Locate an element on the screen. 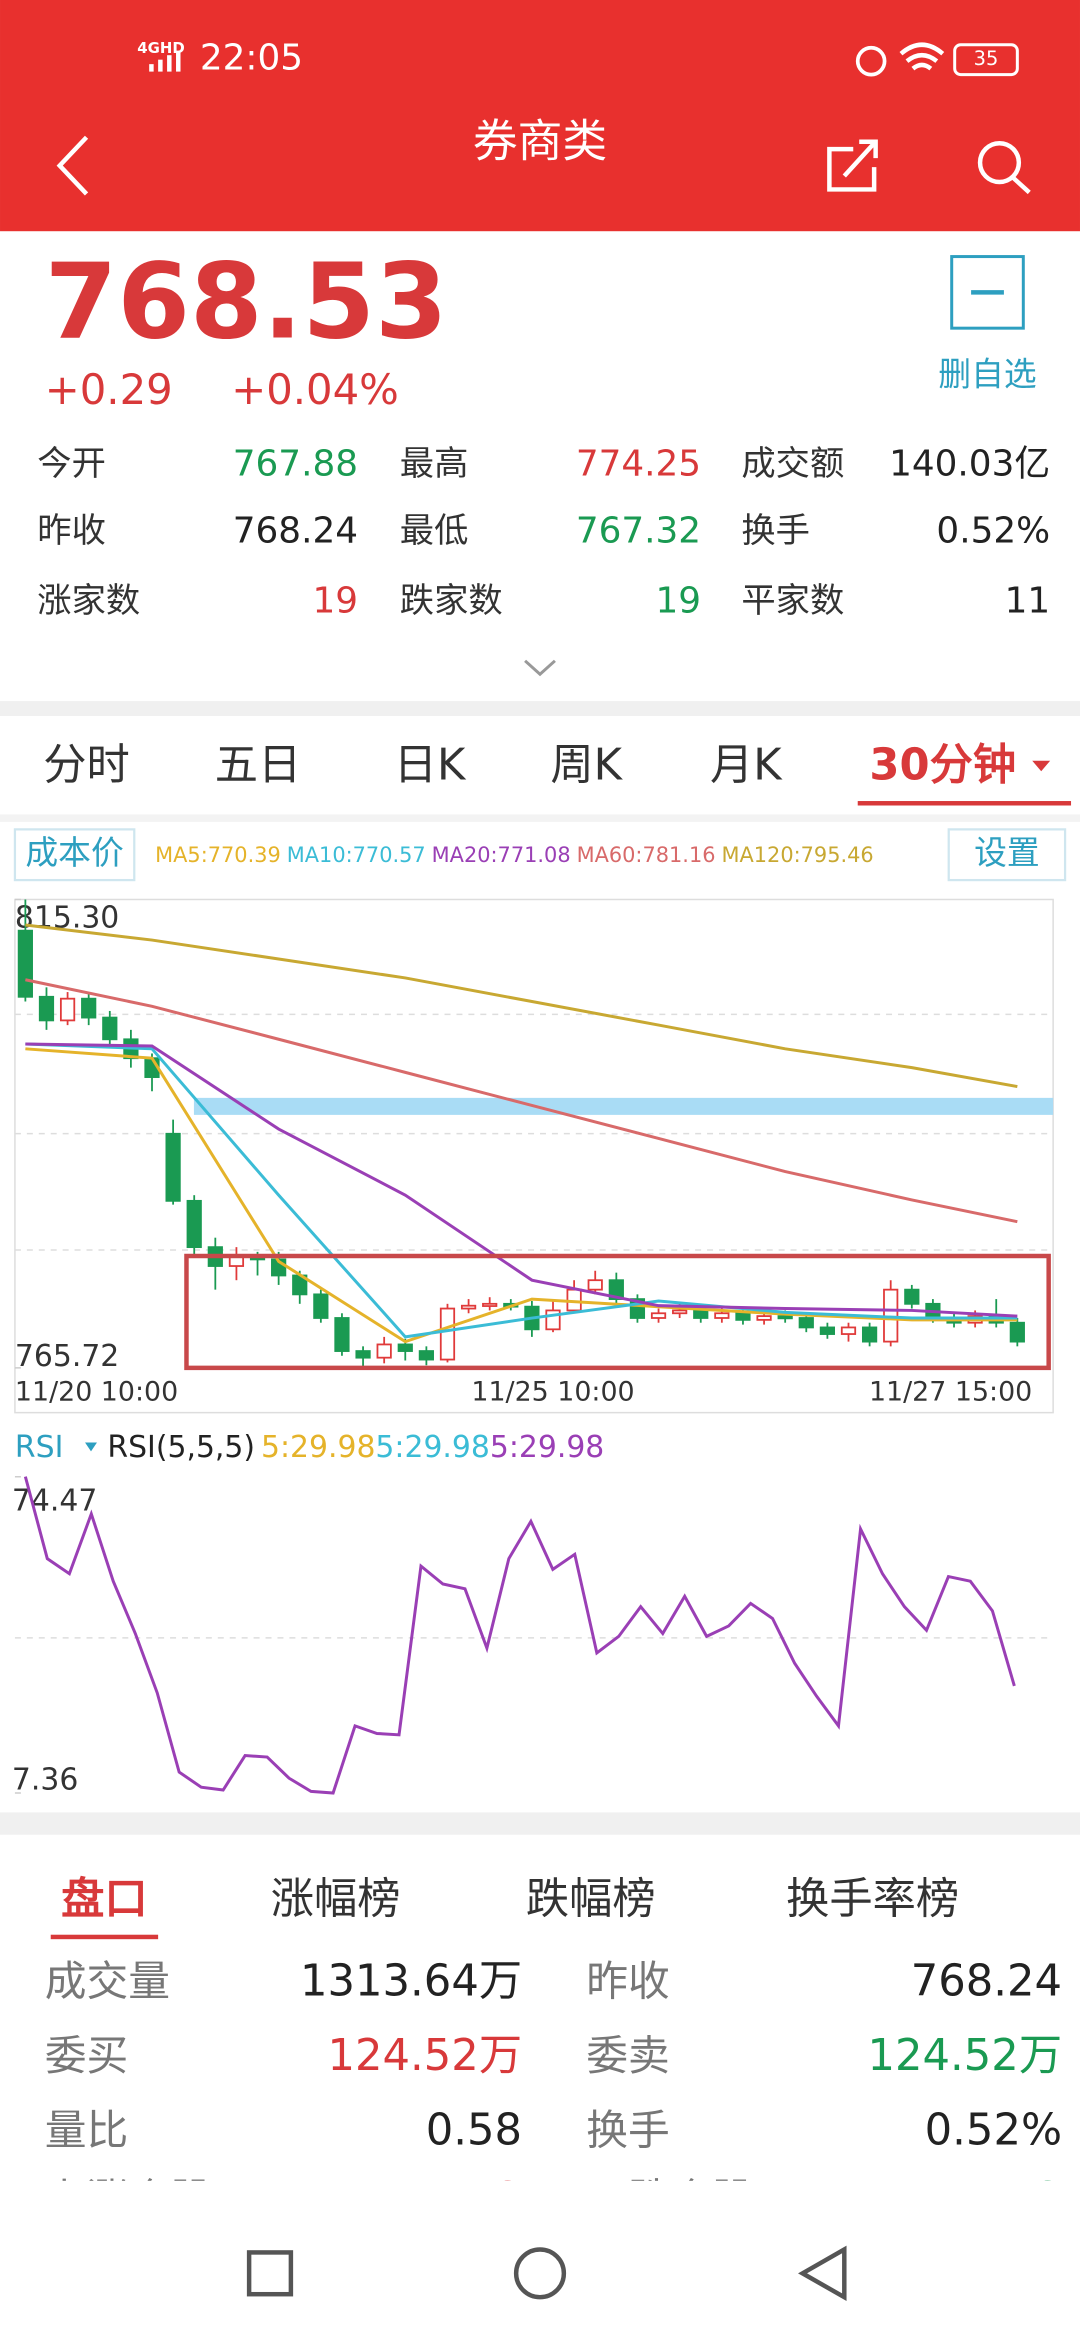 The height and width of the screenshot is (2340, 1080). list-tab: 换手率榜 is located at coordinates (872, 1899).